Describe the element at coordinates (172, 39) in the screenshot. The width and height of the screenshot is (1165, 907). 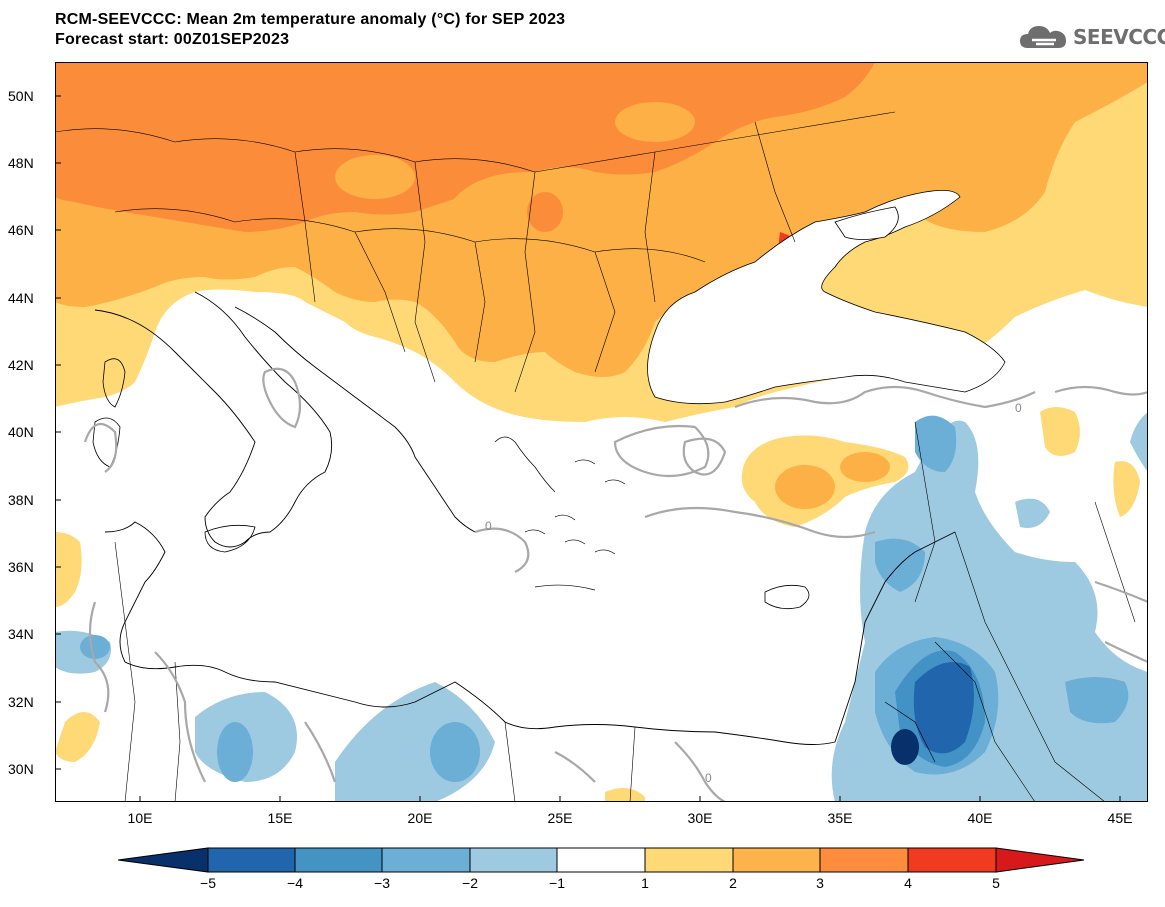
I see `forecast-start: Forecast start: 00Z01SEP2023` at that location.